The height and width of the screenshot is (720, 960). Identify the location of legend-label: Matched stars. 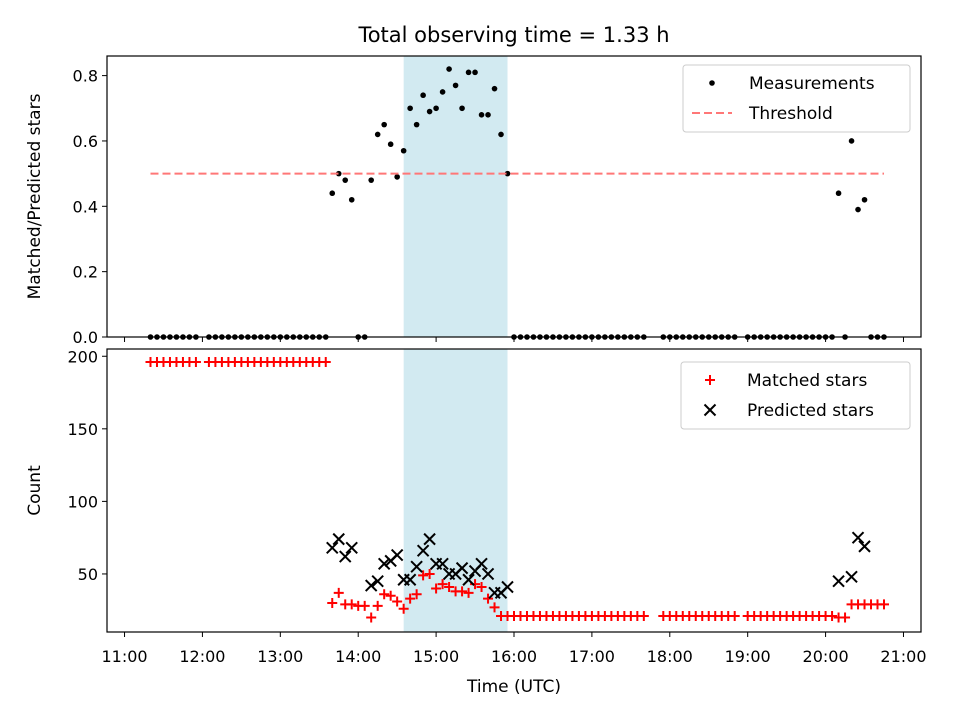
(807, 381).